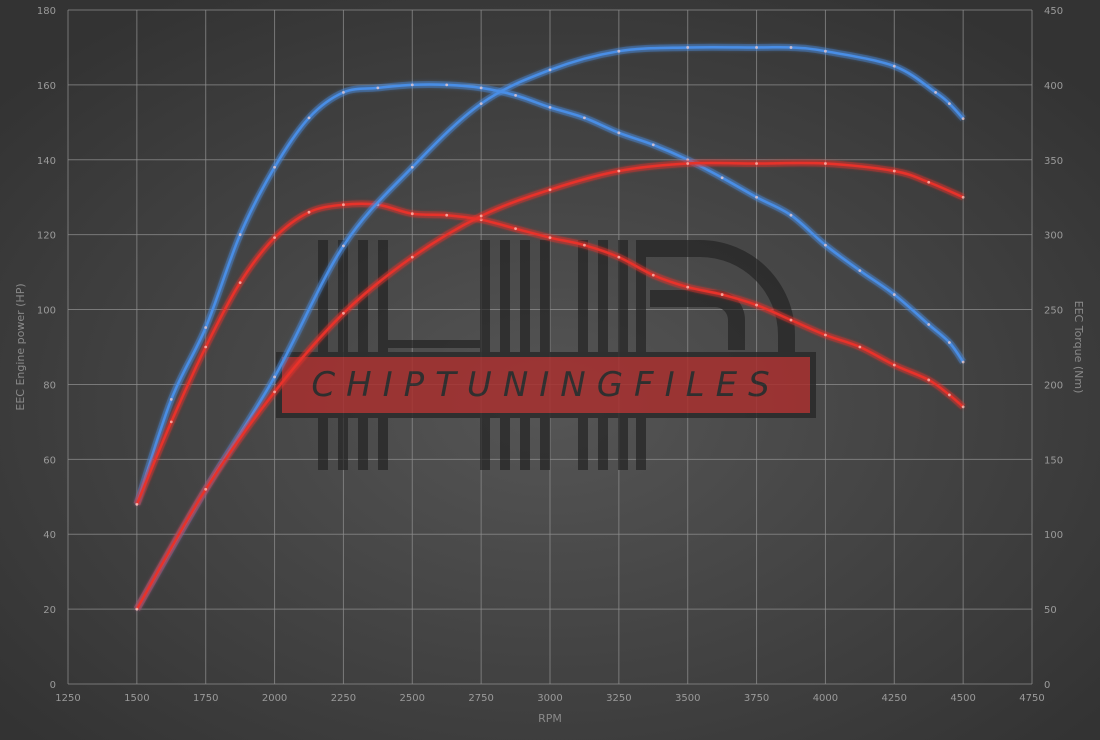 The image size is (1100, 740). Describe the element at coordinates (49, 535) in the screenshot. I see `y-left-tick-label: 40` at that location.